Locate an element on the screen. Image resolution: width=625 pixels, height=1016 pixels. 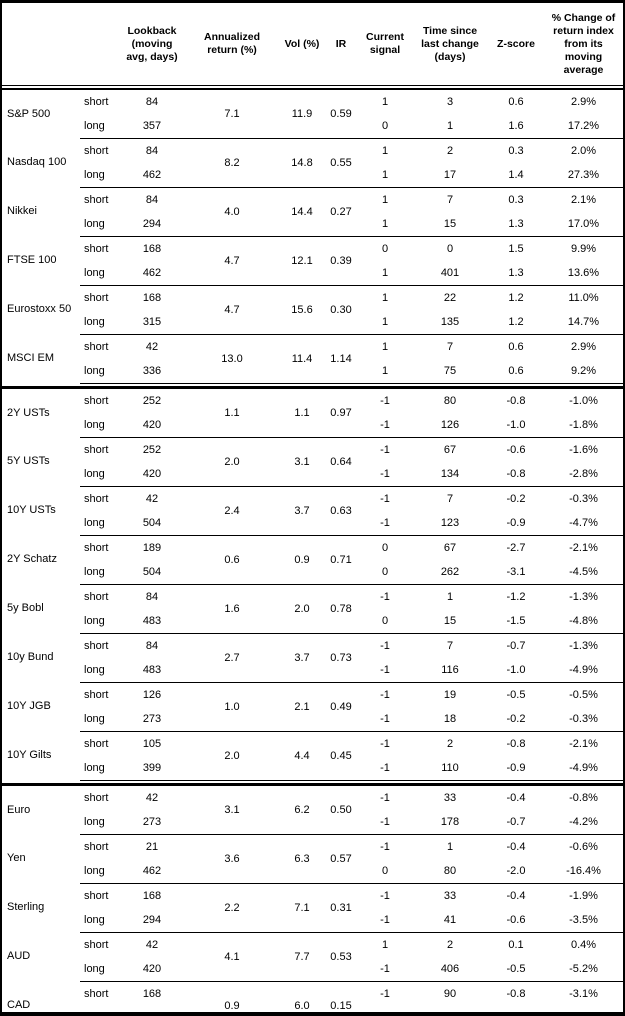
table-row: FTSE 100 short 168 4.7 12.1 0.39 0 0 1.5 9.9% is located at coordinates (312, 251).